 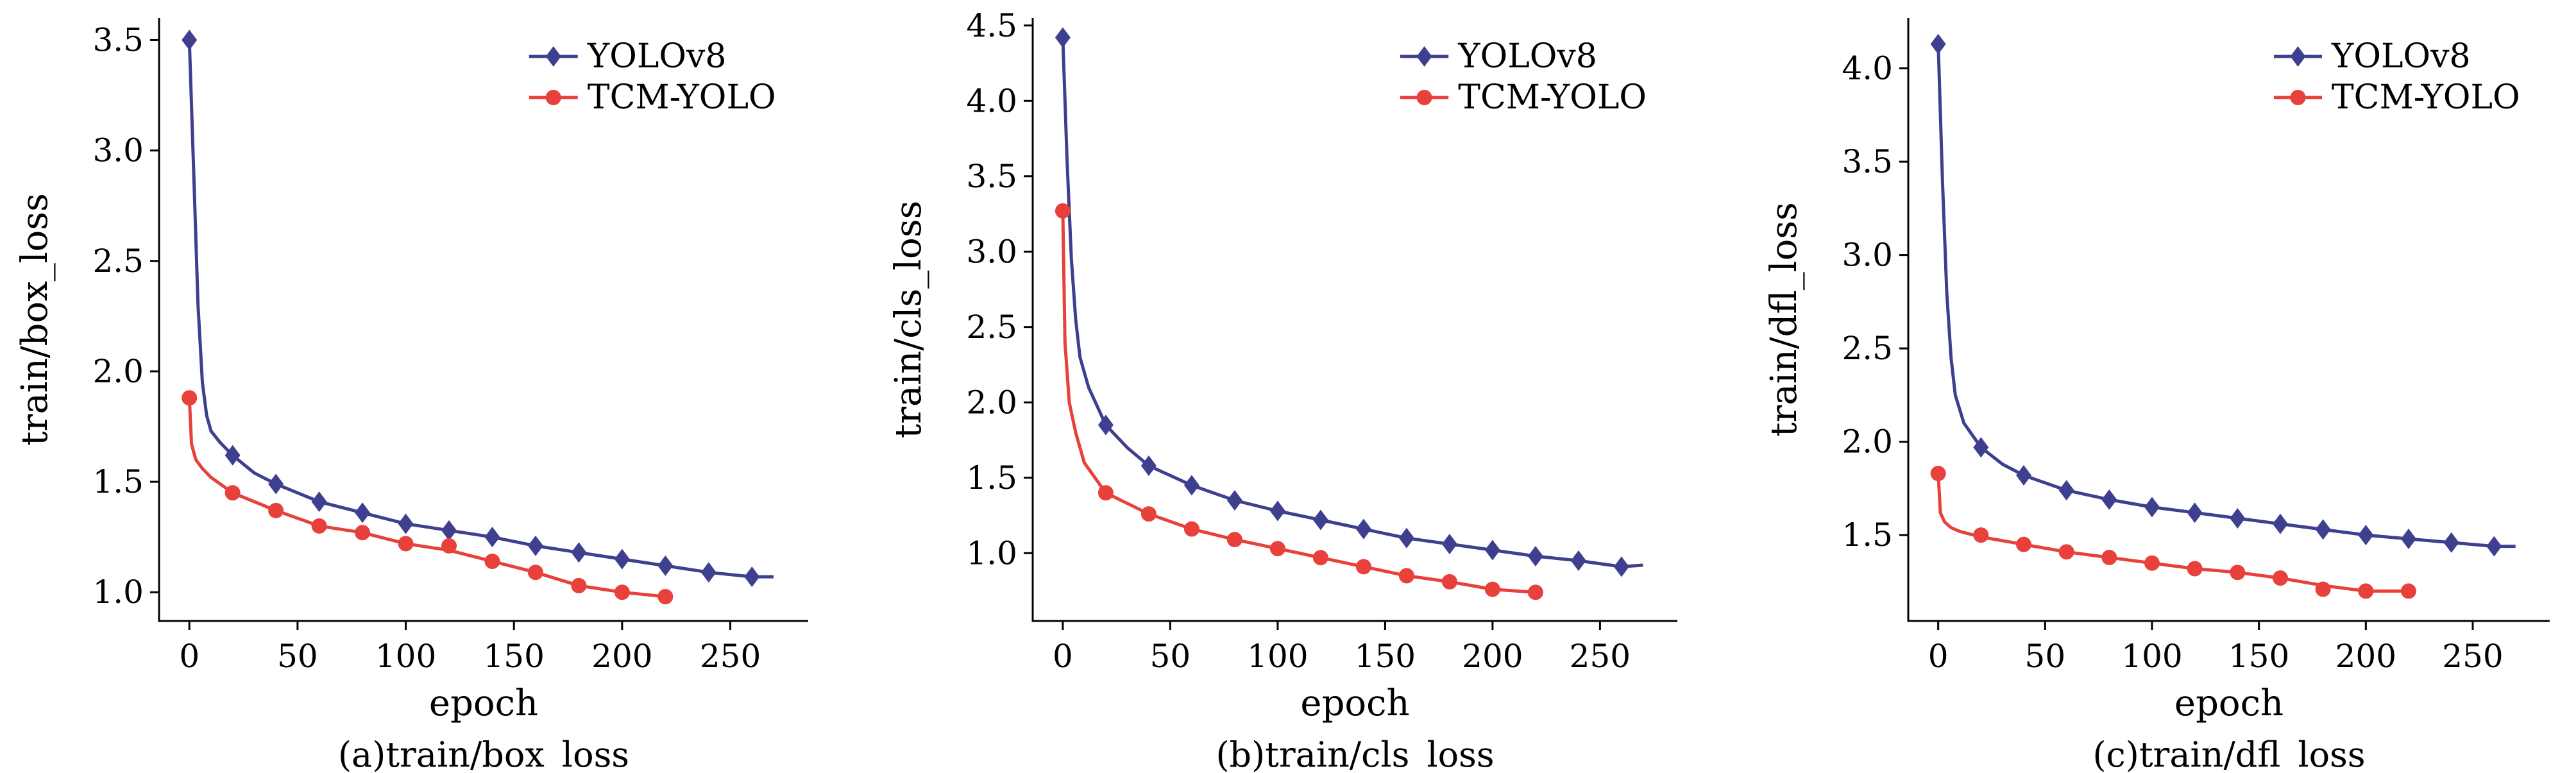 What do you see at coordinates (2426, 97) in the screenshot?
I see `legend-label: TCM-YOLO` at bounding box center [2426, 97].